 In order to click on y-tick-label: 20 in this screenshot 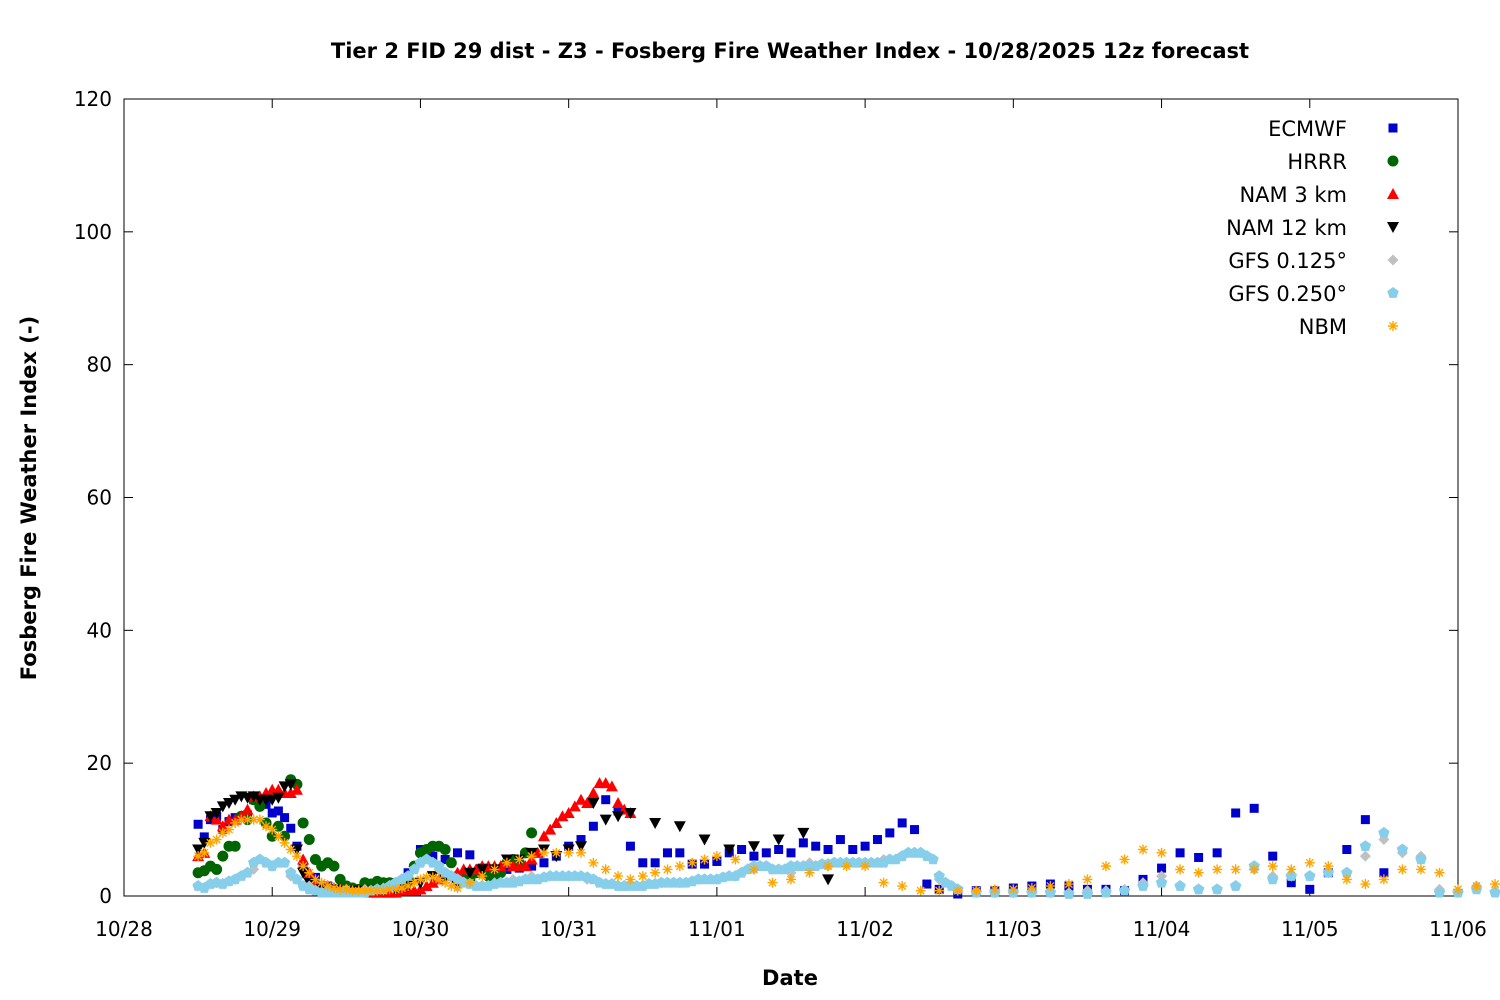, I will do `click(99, 763)`.